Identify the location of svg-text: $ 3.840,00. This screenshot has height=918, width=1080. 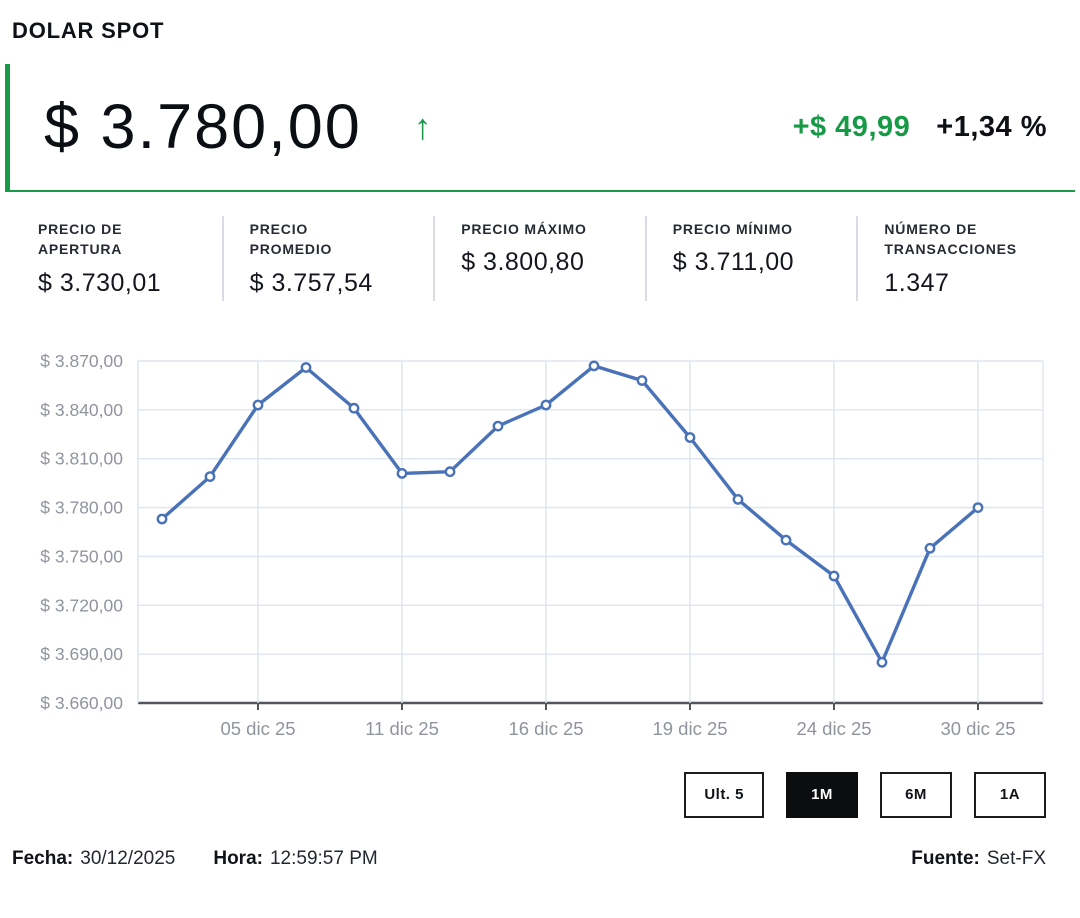
(81, 409).